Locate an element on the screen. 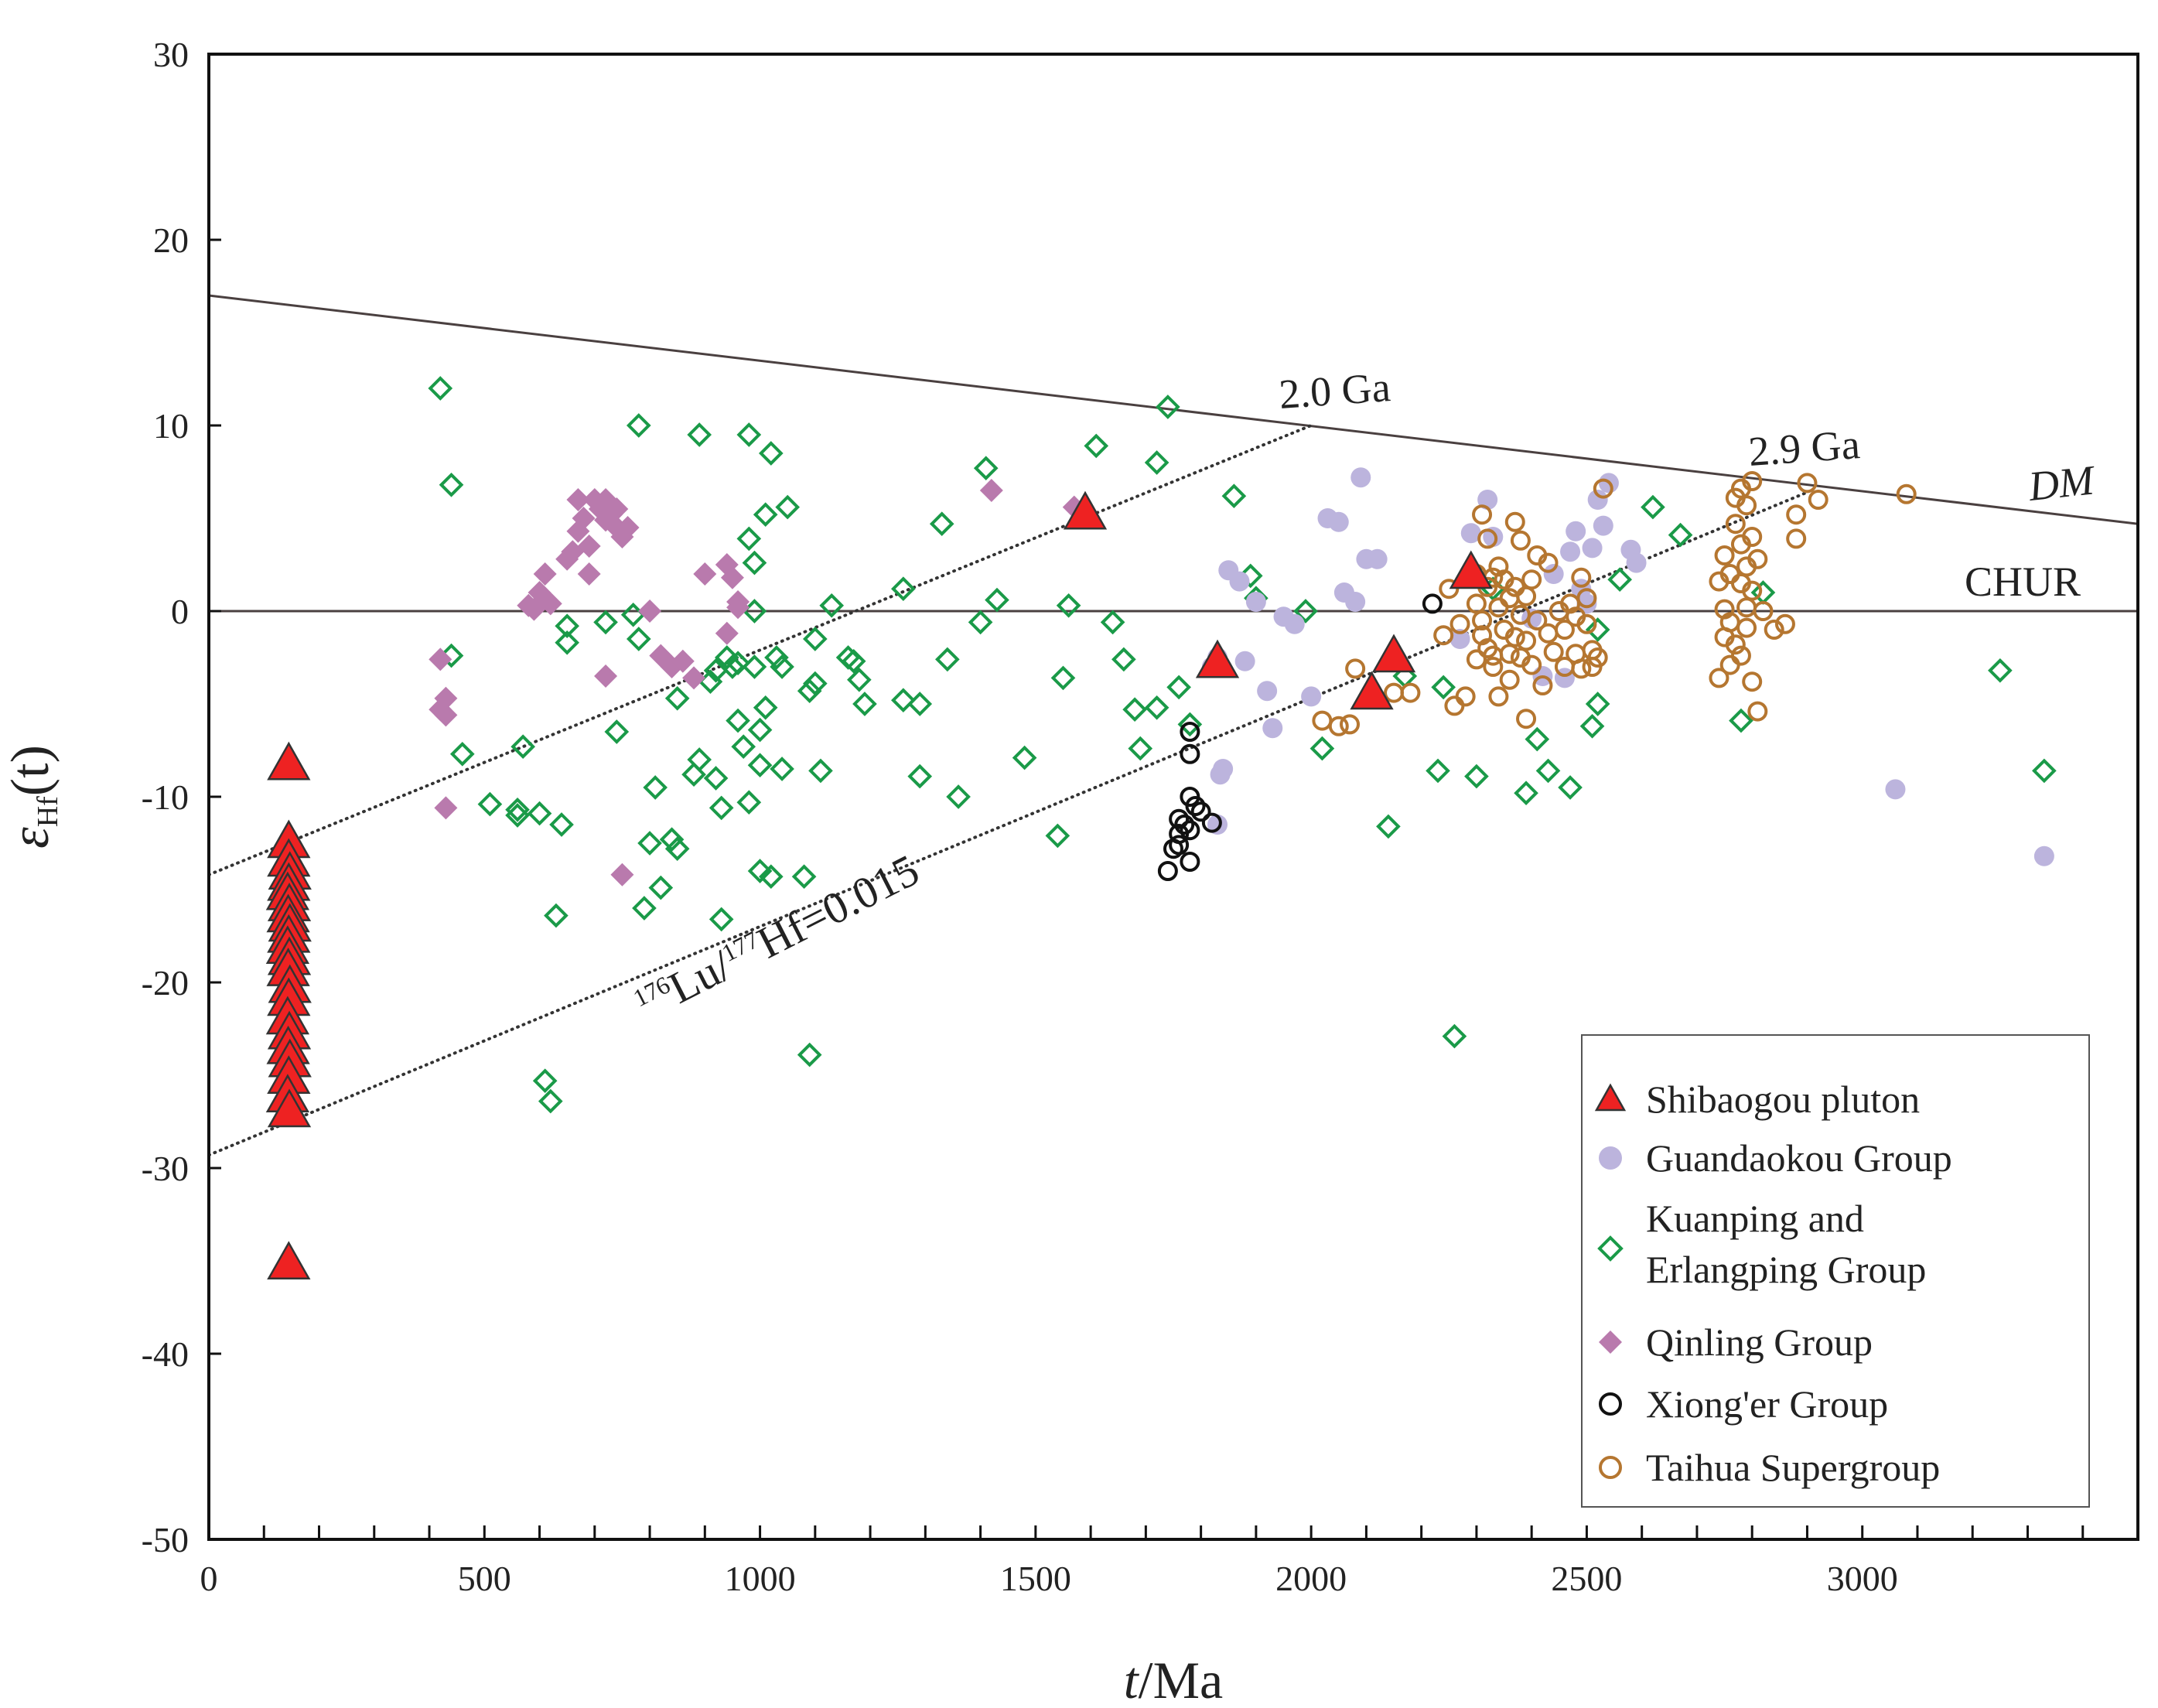 This screenshot has width=2158, height=1708. legend-label-guandaokou: Guandaokou Group is located at coordinates (1799, 1158).